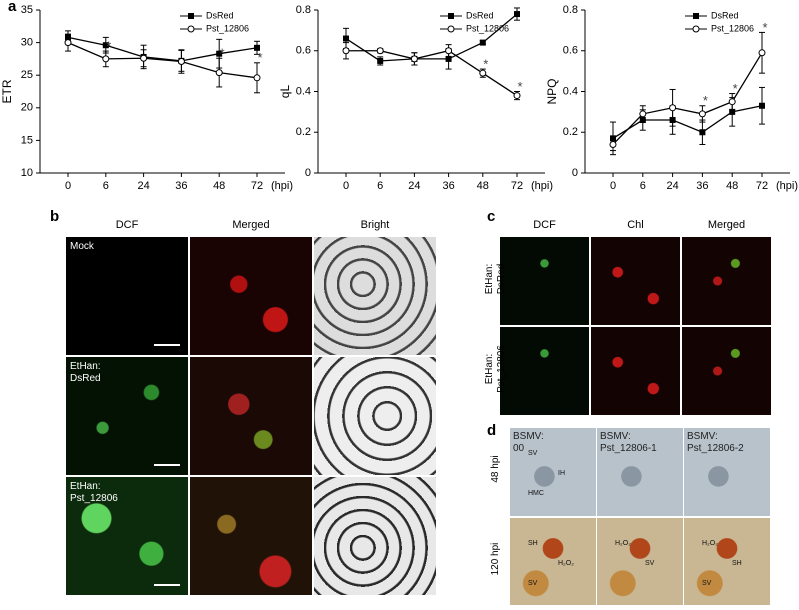  Describe the element at coordinates (561, 473) in the screenshot. I see `structure-label: IH` at that location.